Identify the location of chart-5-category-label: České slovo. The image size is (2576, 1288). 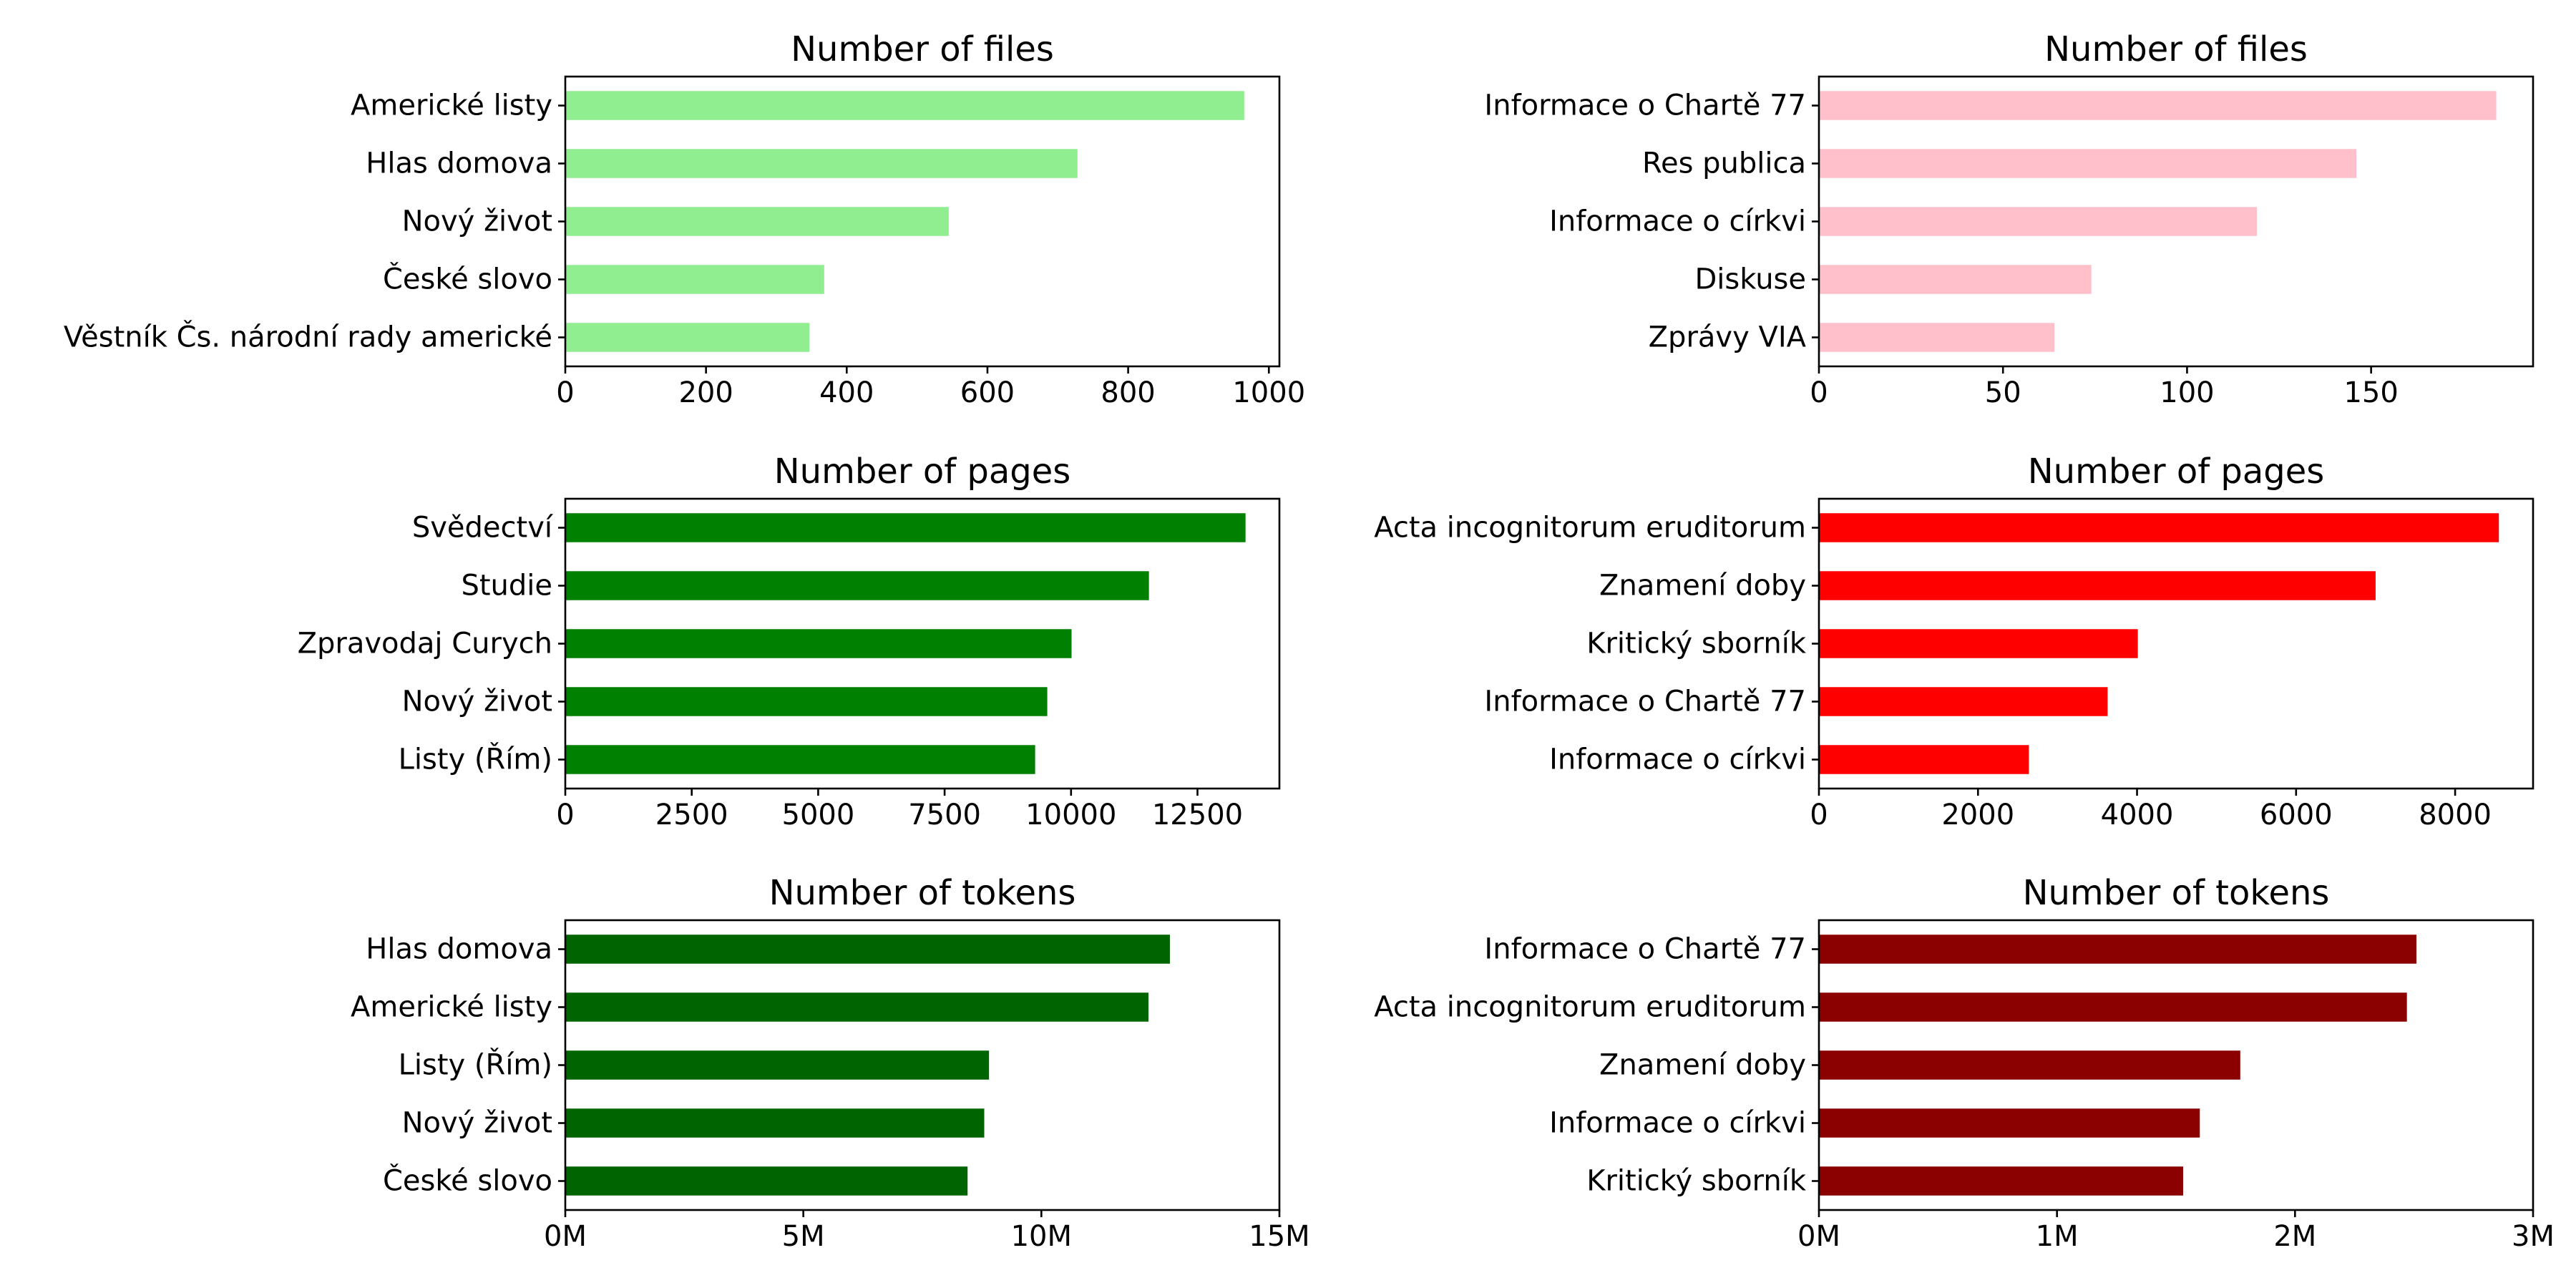
(467, 1180).